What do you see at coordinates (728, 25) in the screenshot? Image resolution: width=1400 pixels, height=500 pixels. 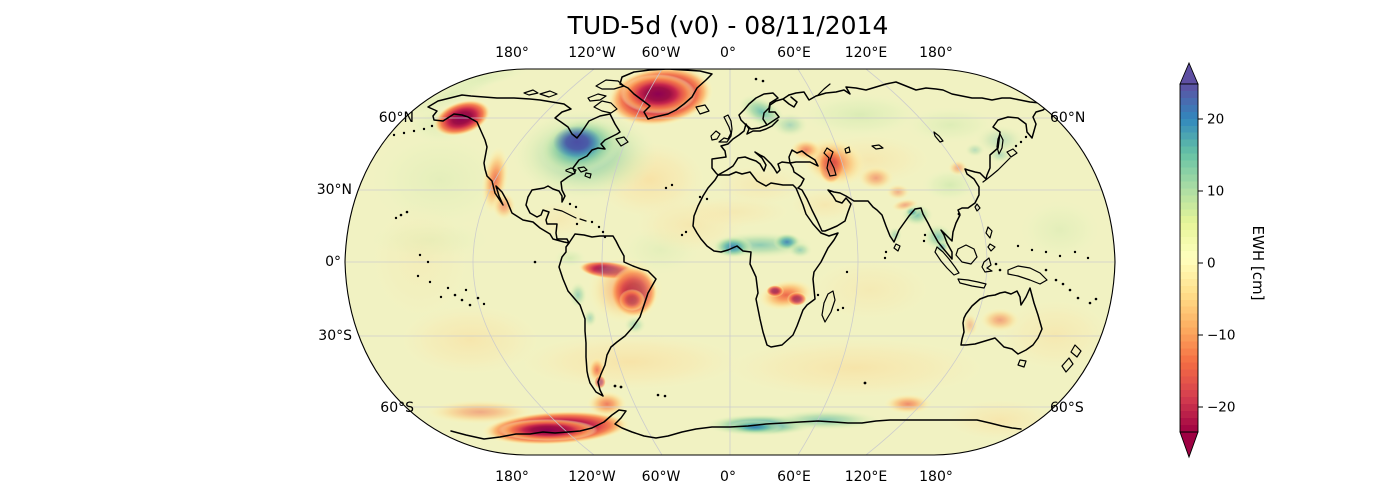 I see `figure-title: TUD-5d (v0) - 08/11/2014` at bounding box center [728, 25].